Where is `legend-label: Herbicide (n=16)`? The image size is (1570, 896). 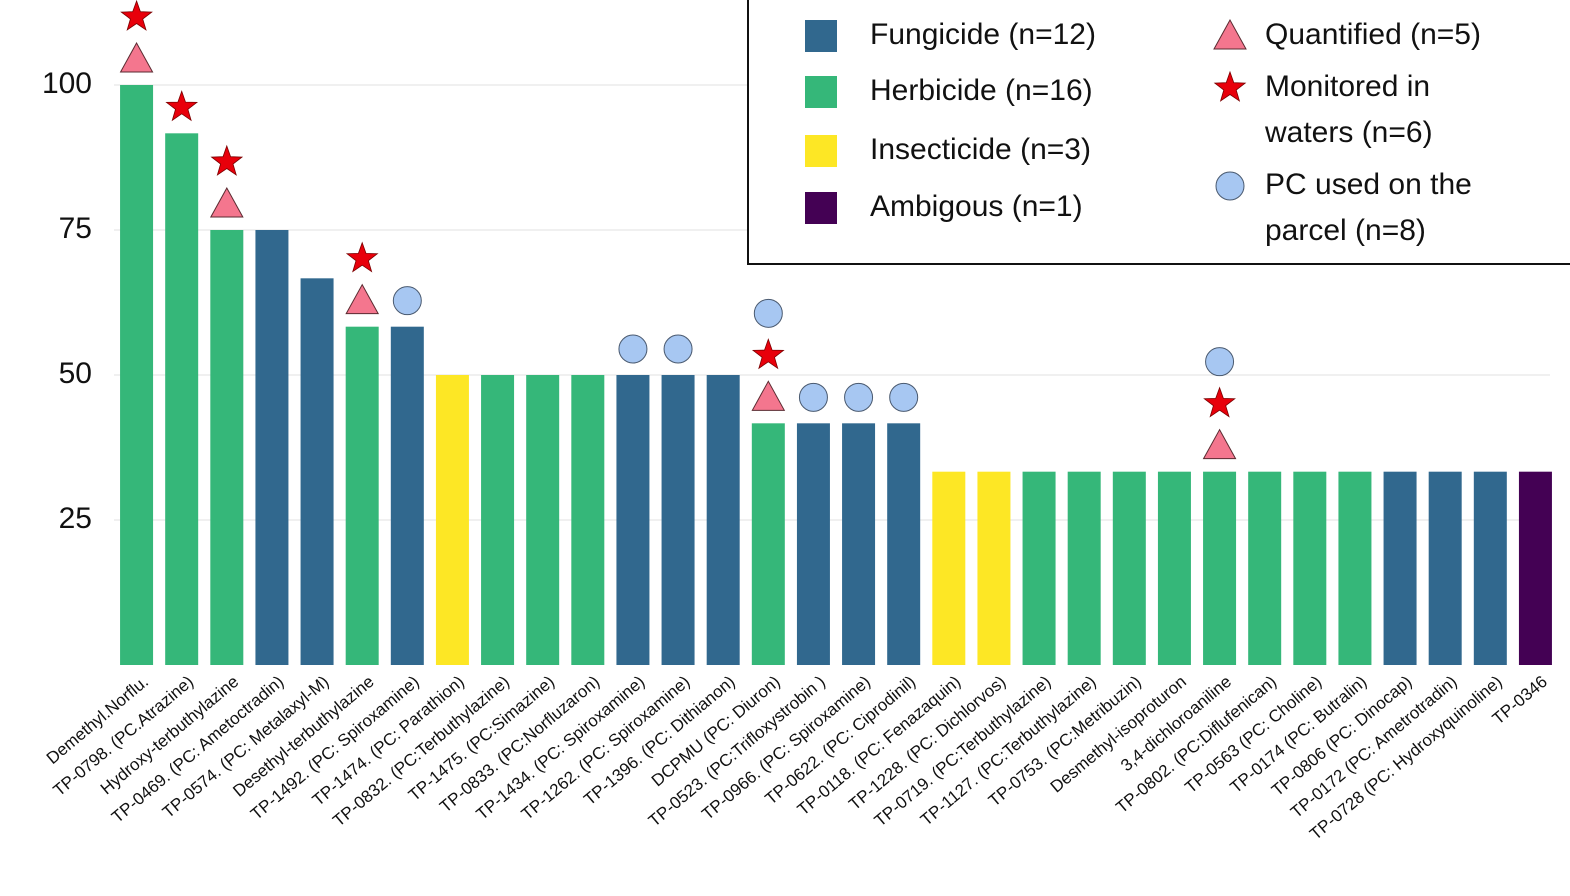 legend-label: Herbicide (n=16) is located at coordinates (981, 90).